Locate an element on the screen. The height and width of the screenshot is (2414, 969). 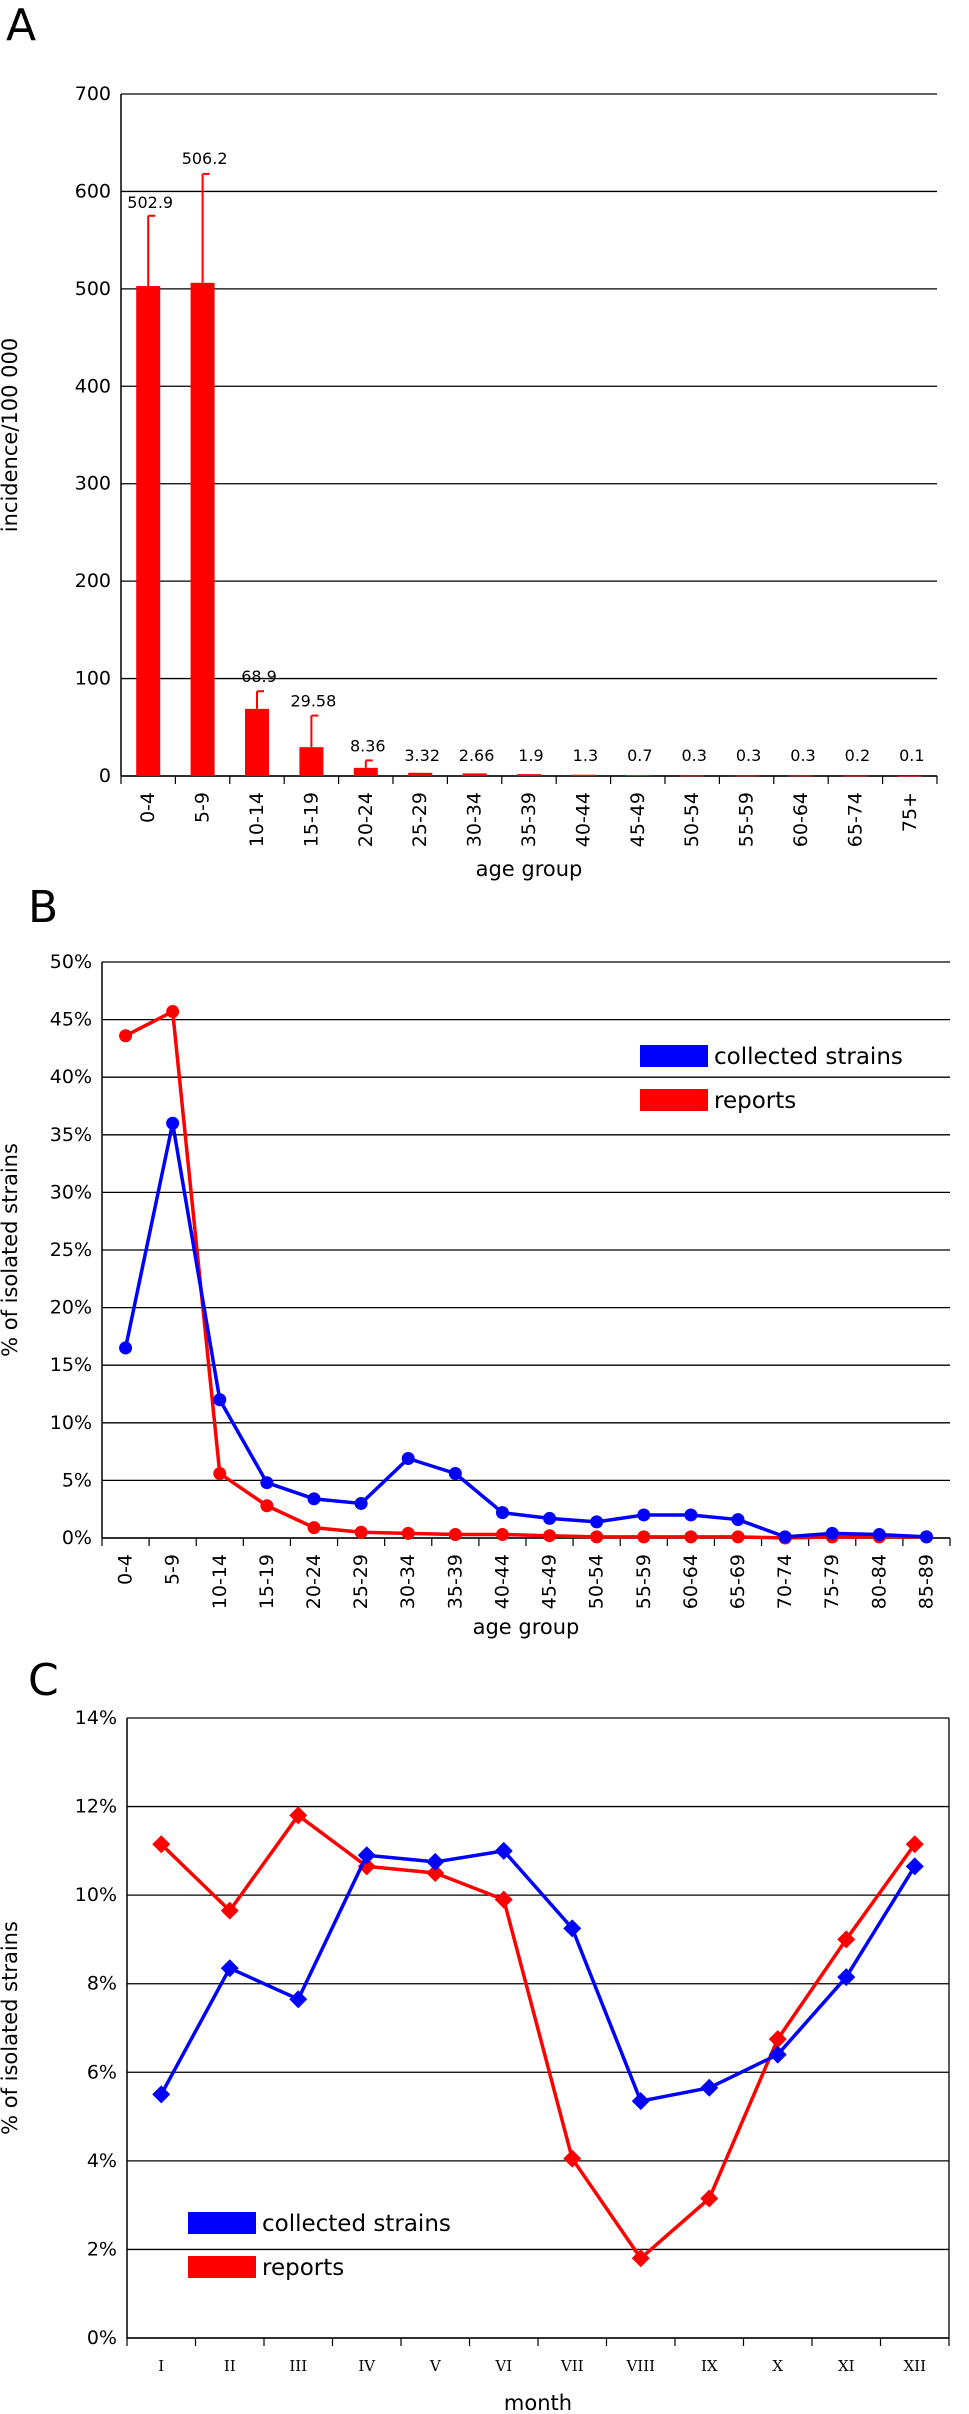
x-tick-label: 5-9 is located at coordinates (173, 1569).